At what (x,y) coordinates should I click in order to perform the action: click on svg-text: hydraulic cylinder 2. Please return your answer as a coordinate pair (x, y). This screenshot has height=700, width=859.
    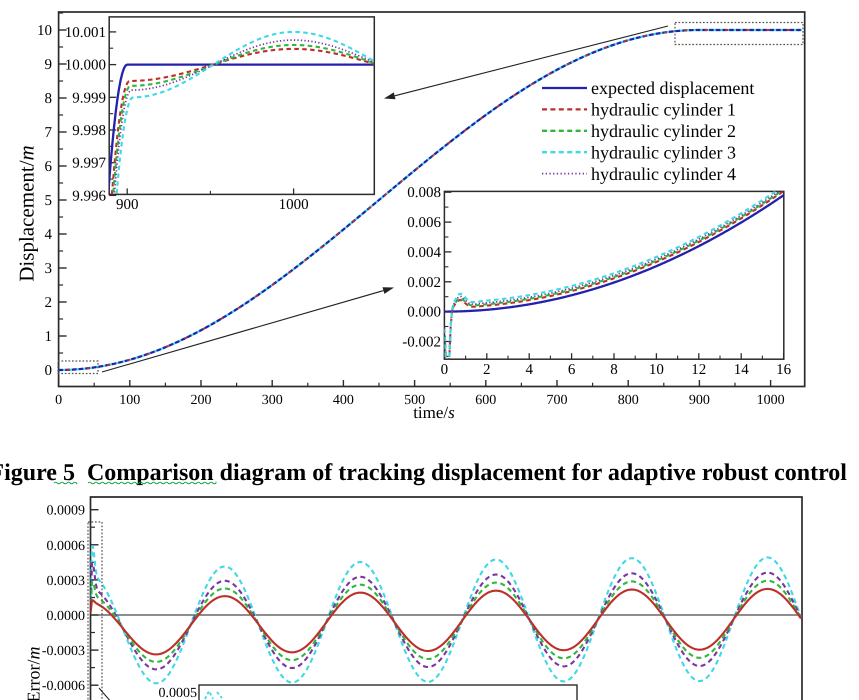
    Looking at the image, I should click on (663, 131).